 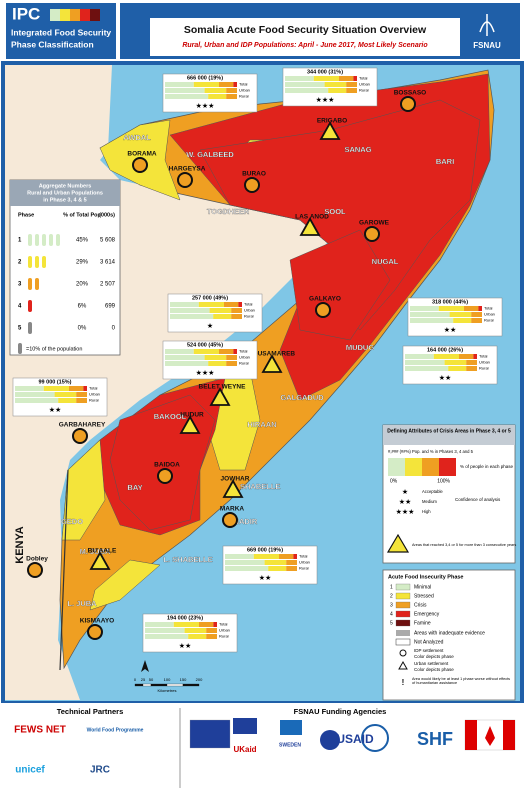 What do you see at coordinates (443, 481) in the screenshot?
I see `crisis-scale: 100%` at bounding box center [443, 481].